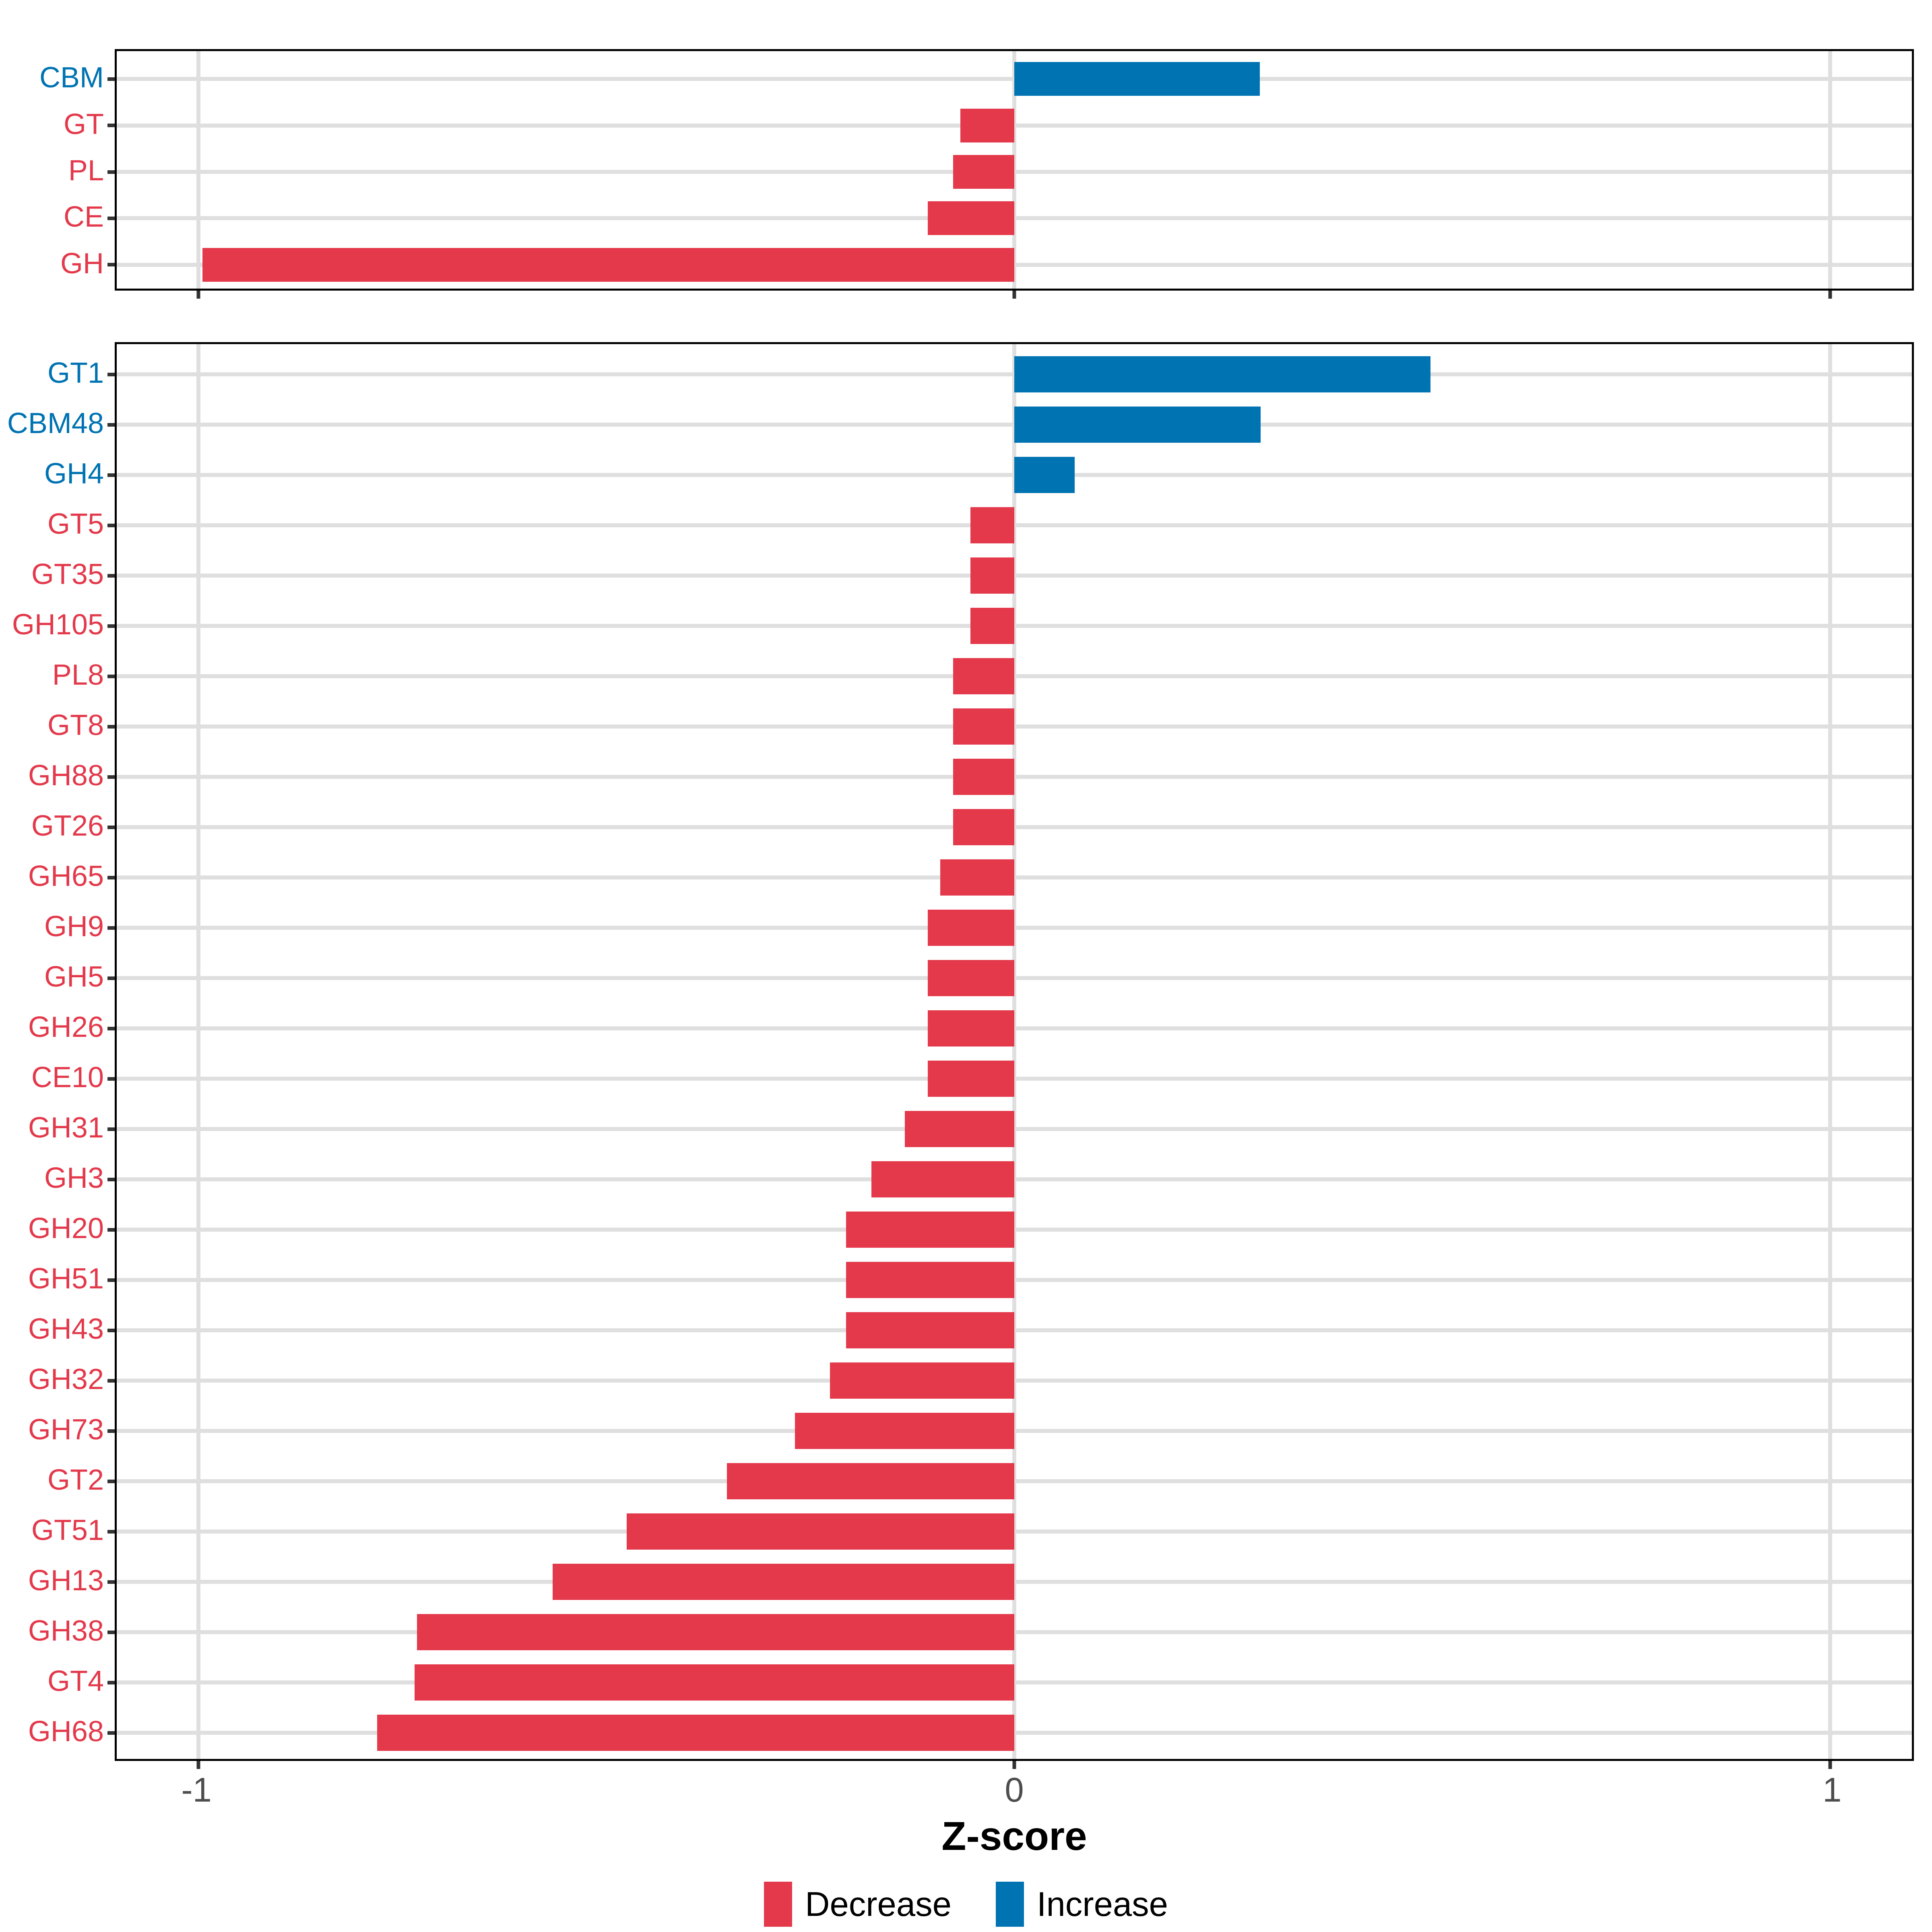 Image resolution: width=1932 pixels, height=1932 pixels. I want to click on bar-gh38, so click(715, 1632).